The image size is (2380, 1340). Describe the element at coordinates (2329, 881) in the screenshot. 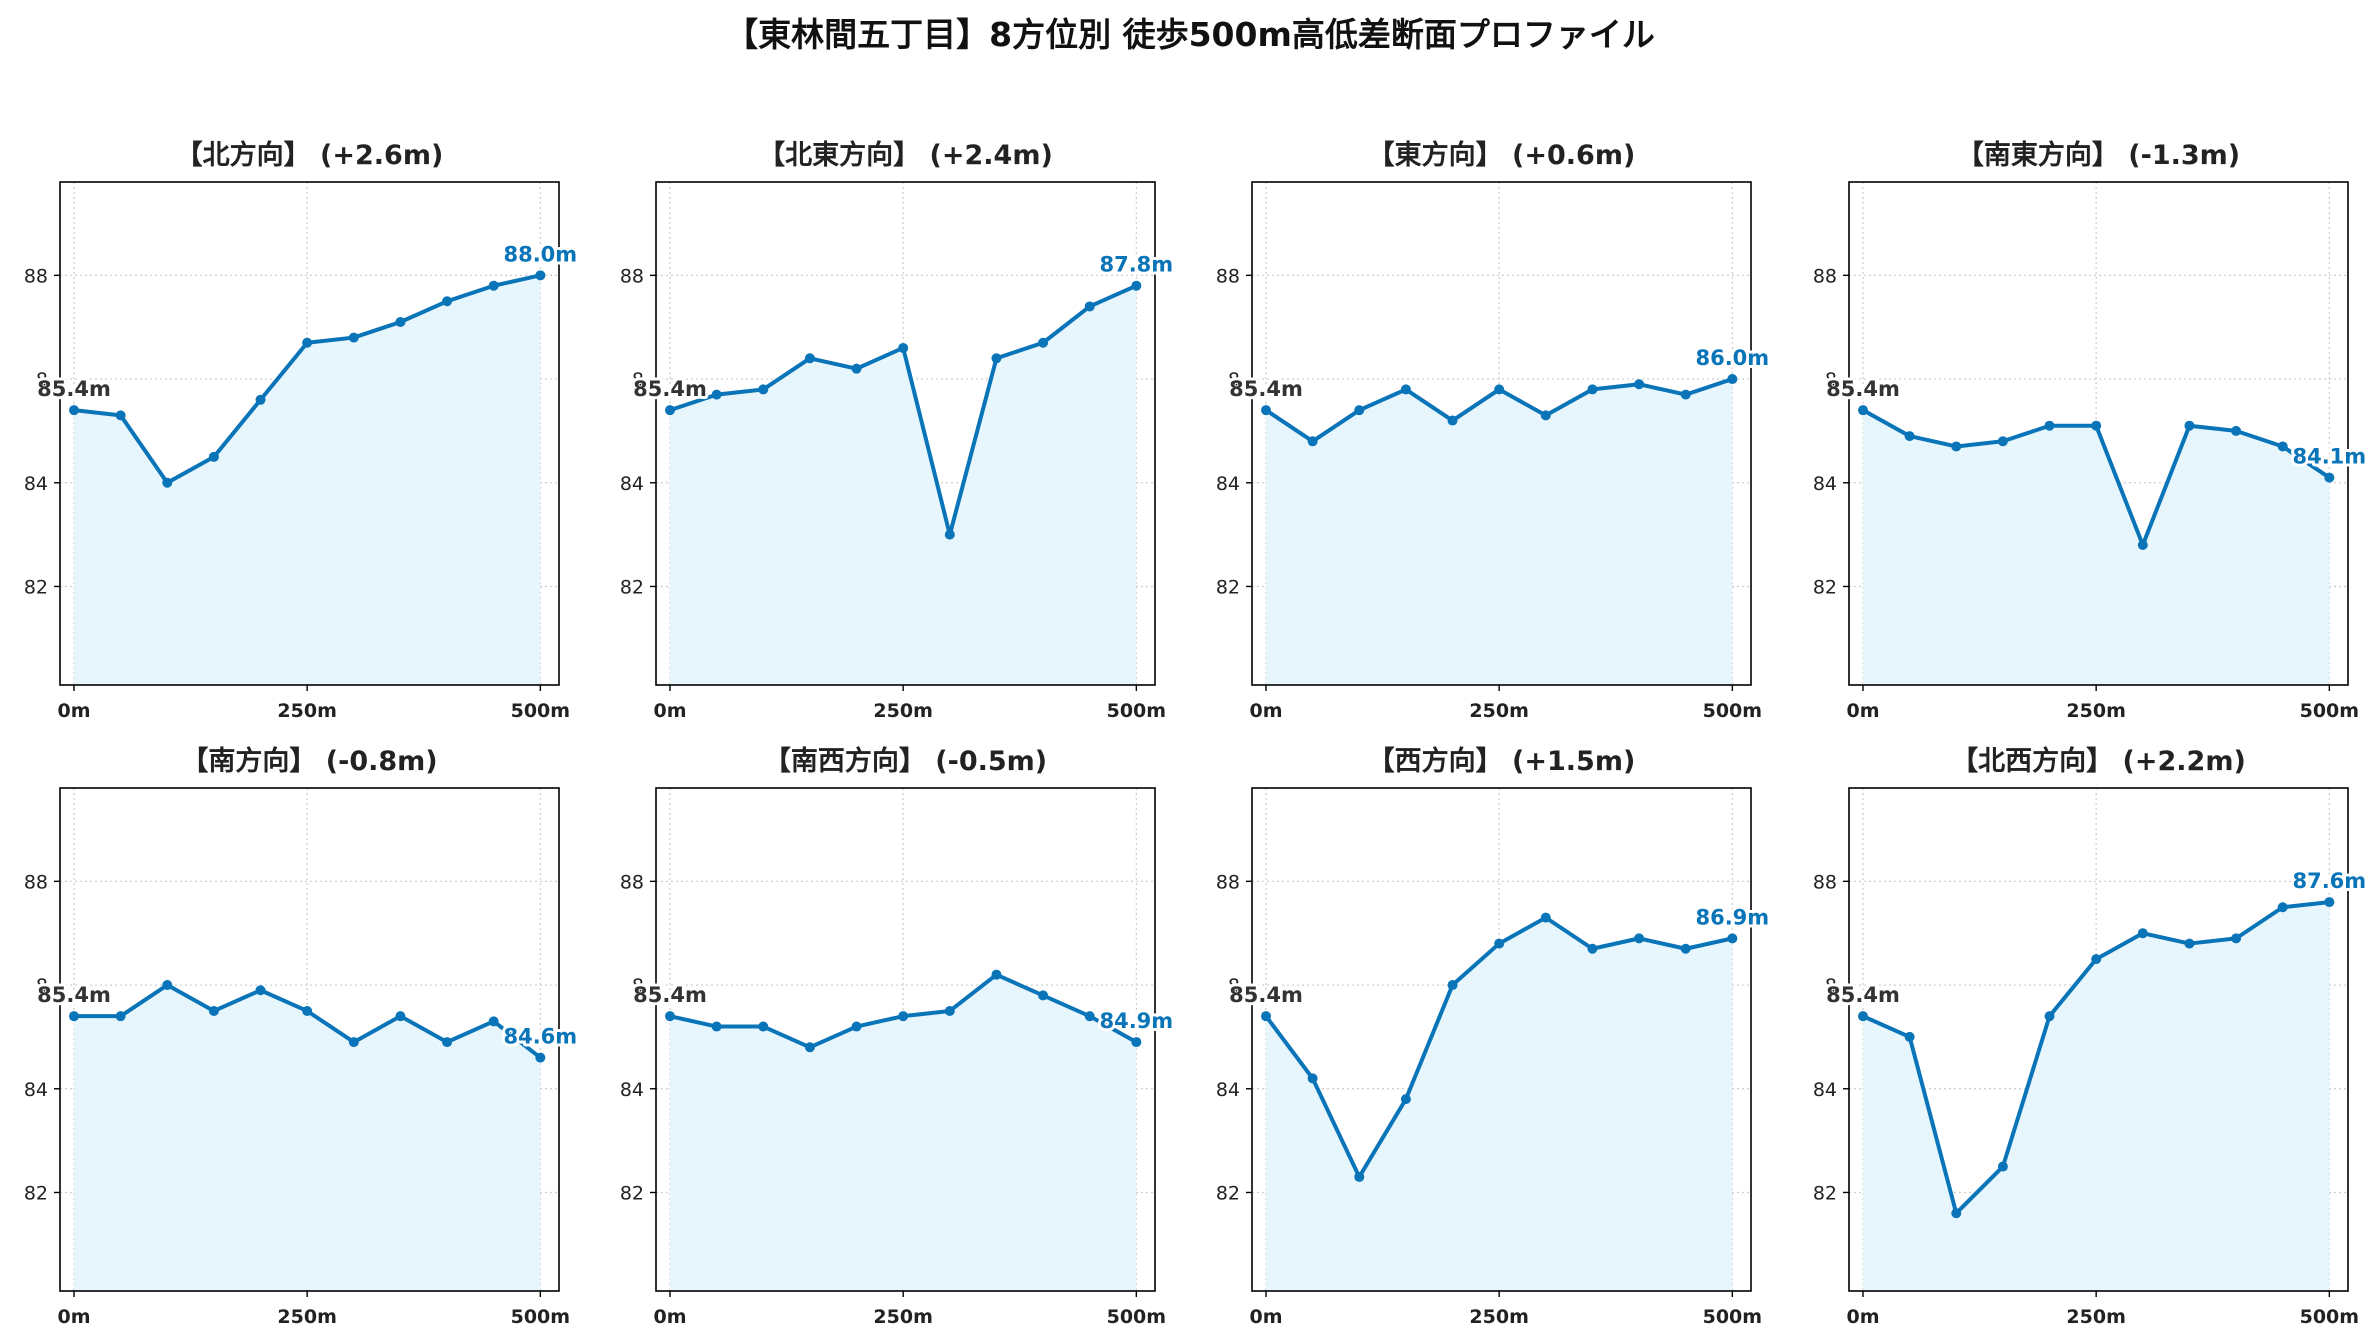

I see `end-elevation-label: 87.6m` at that location.